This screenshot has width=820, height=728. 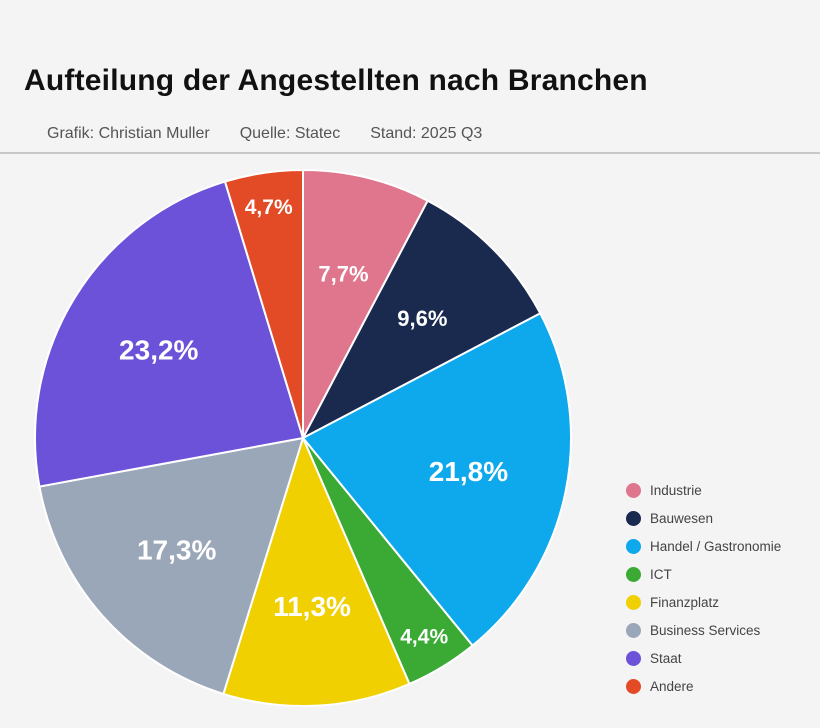 I want to click on credit: Grafik: Christian Muller, so click(x=128, y=133).